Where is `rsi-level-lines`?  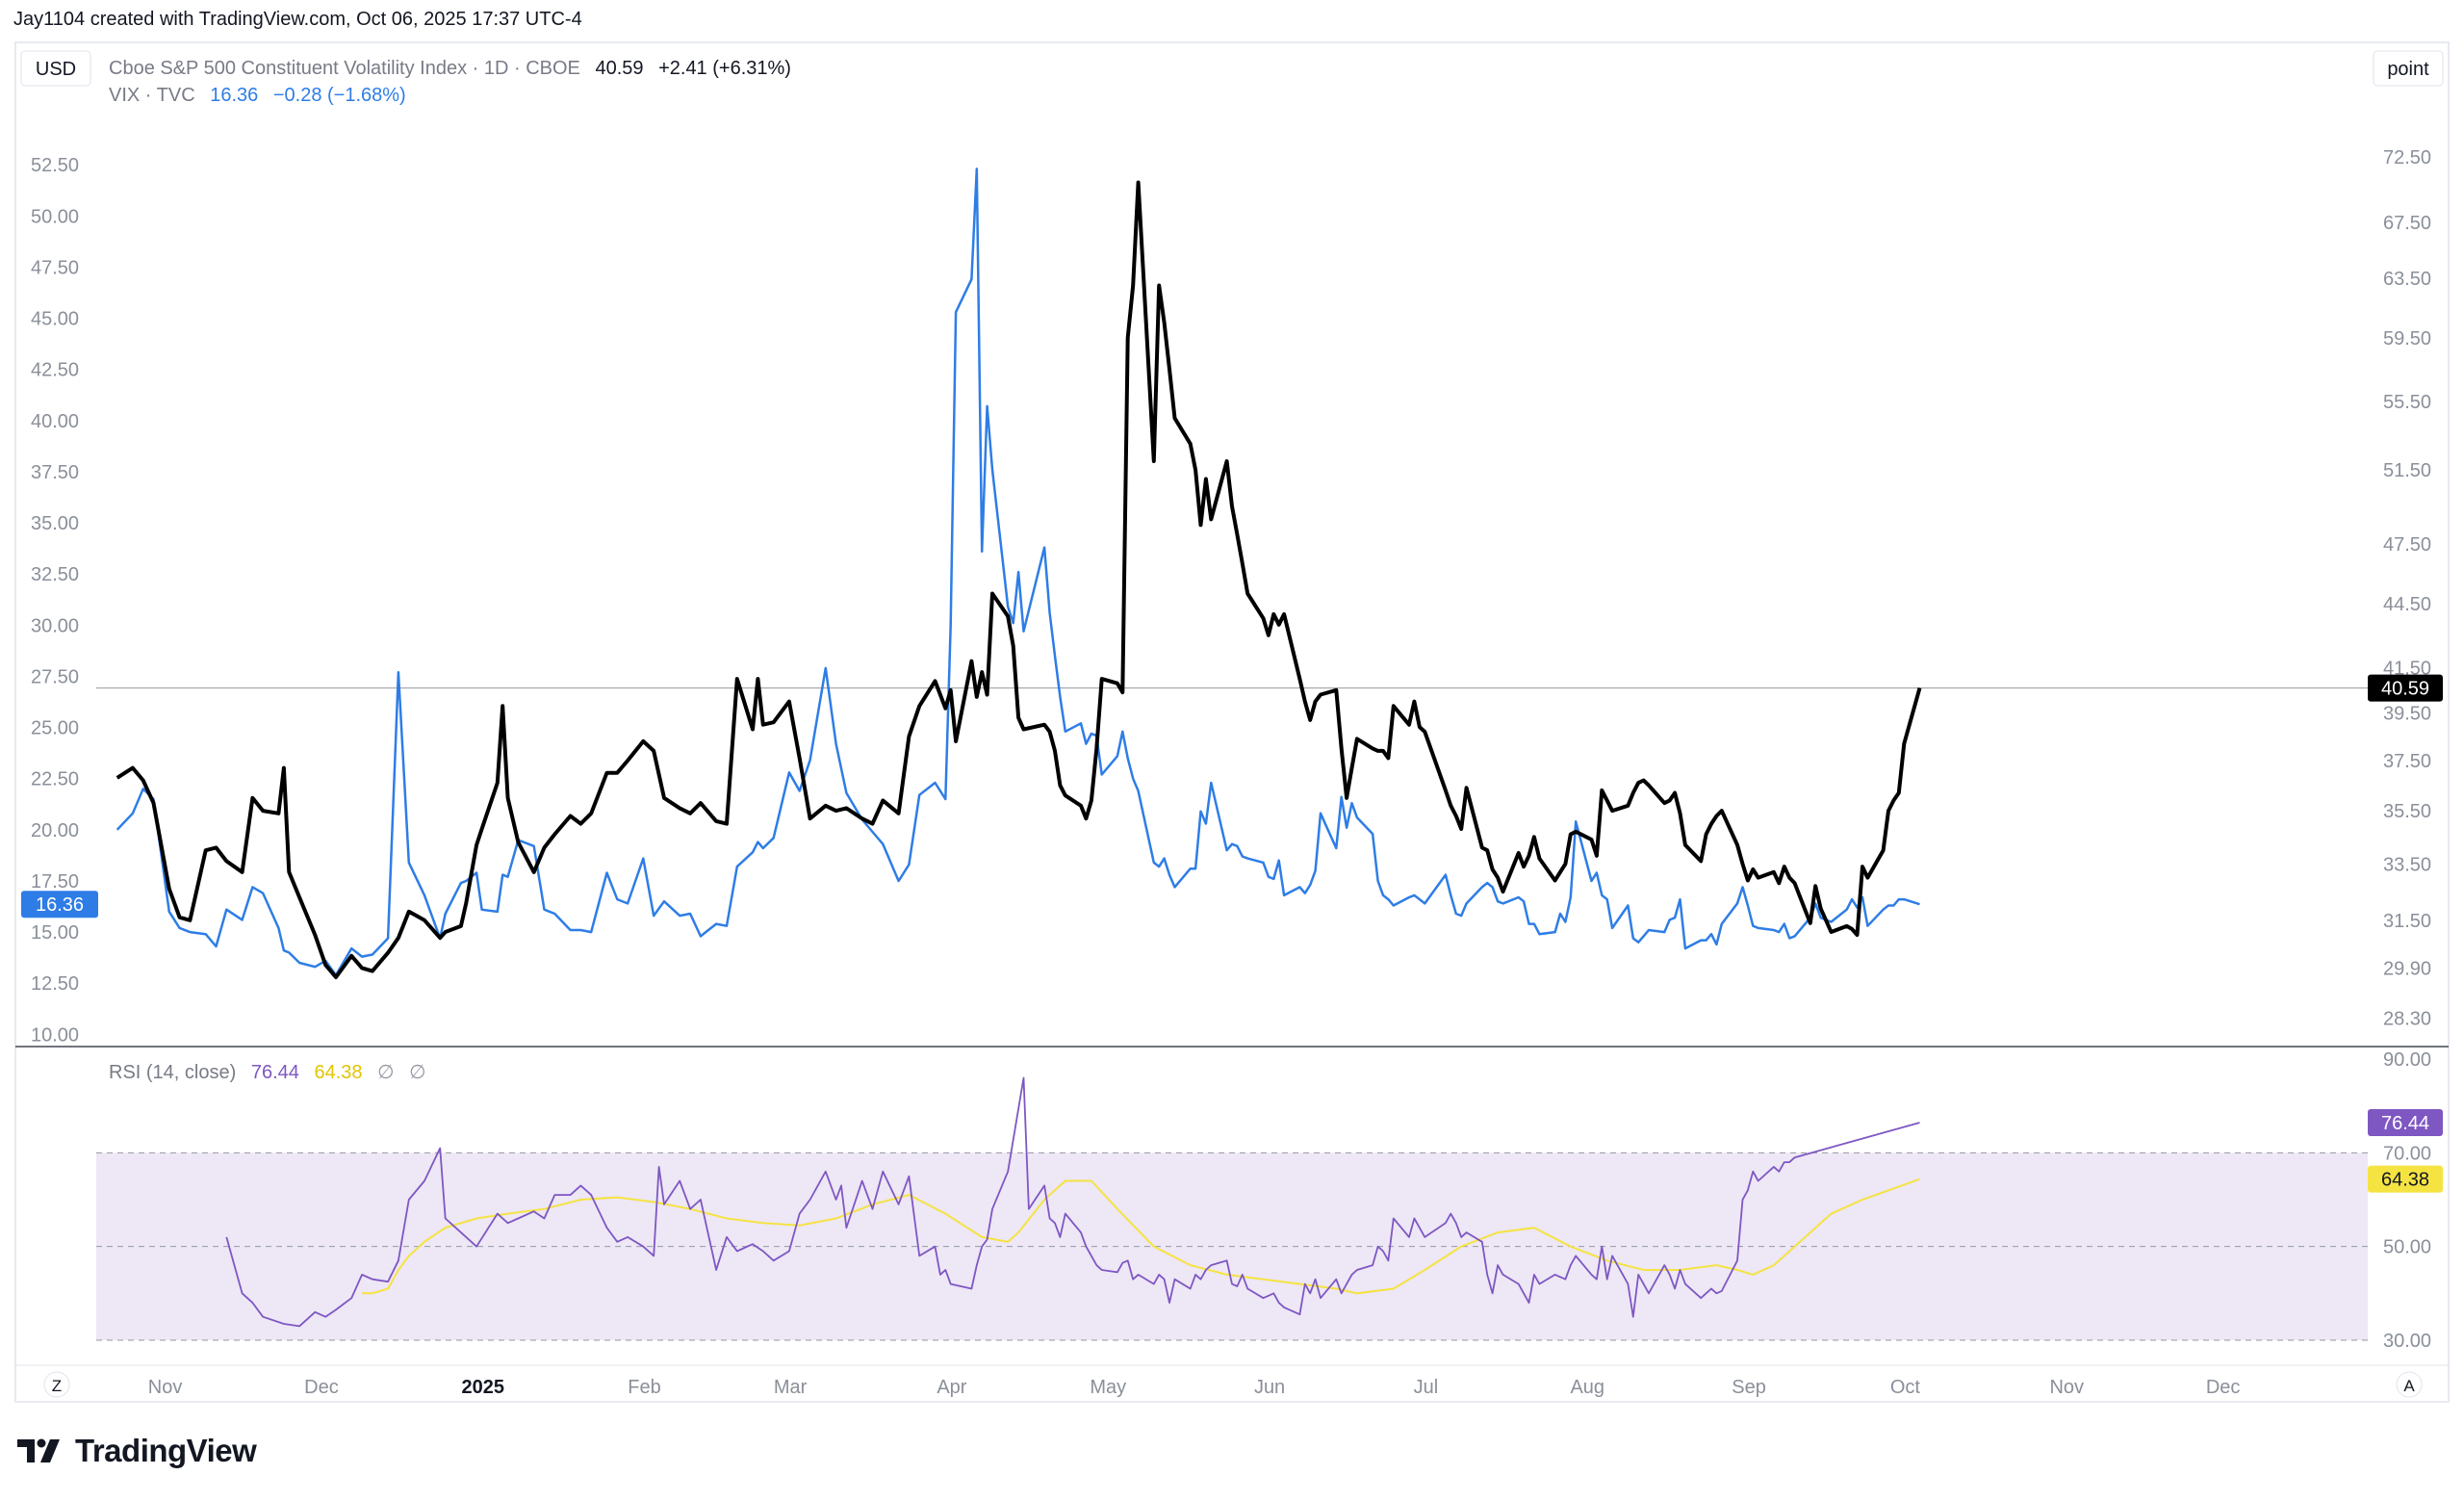
rsi-level-lines is located at coordinates (1232, 1246).